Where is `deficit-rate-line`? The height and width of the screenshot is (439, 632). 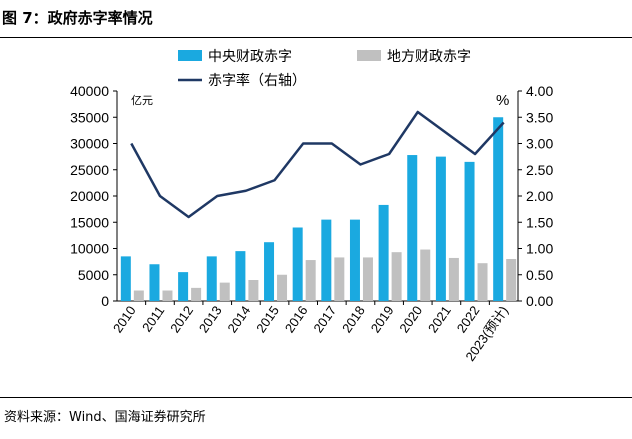 deficit-rate-line is located at coordinates (317, 164).